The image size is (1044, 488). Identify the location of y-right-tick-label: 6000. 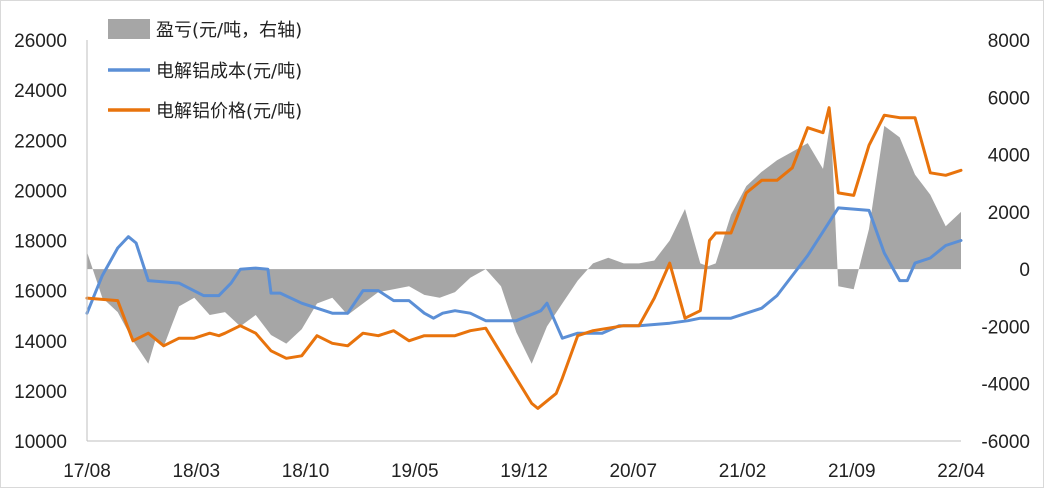
(1009, 98).